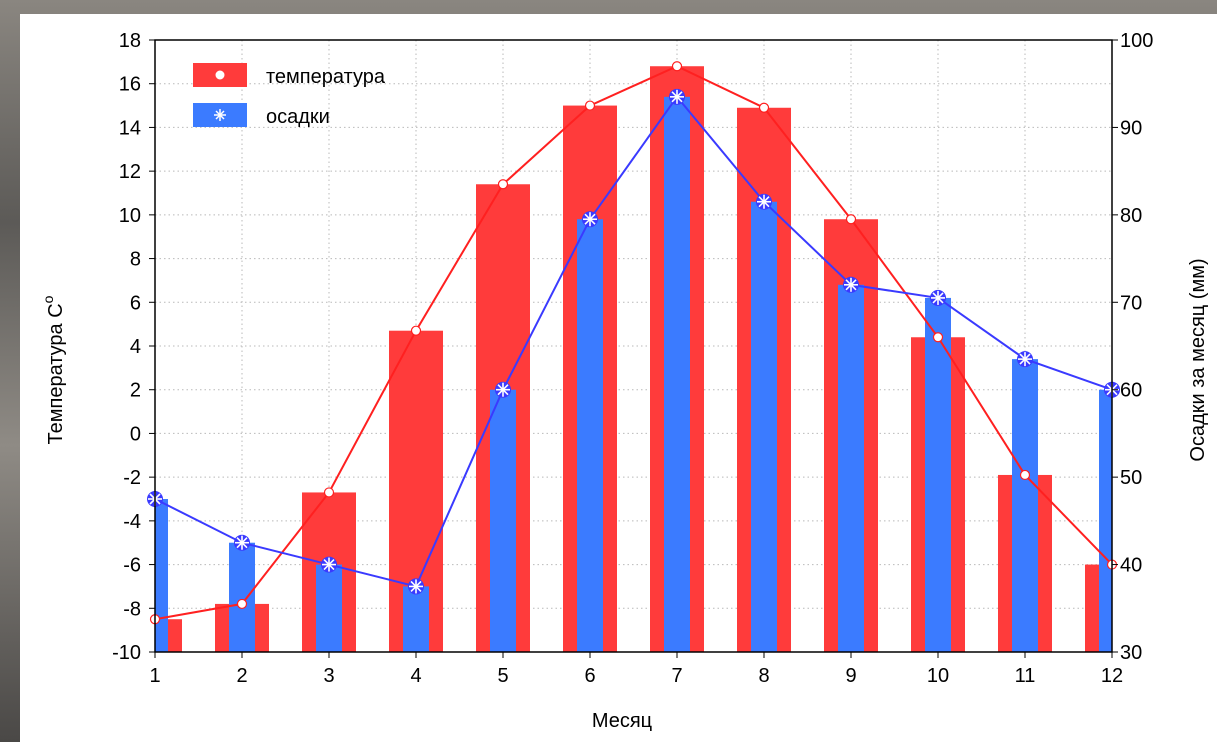  Describe the element at coordinates (1131, 303) in the screenshot. I see `y-right-tick-label: 70` at that location.